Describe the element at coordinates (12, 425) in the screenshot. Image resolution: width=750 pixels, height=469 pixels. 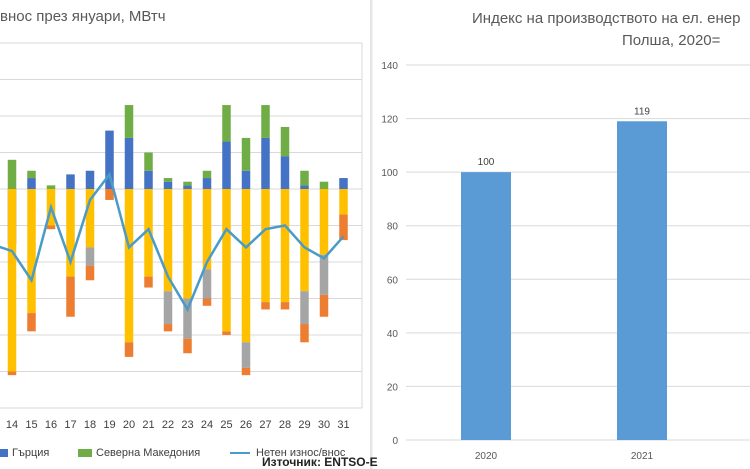
I see `x-tick-label: 14` at that location.